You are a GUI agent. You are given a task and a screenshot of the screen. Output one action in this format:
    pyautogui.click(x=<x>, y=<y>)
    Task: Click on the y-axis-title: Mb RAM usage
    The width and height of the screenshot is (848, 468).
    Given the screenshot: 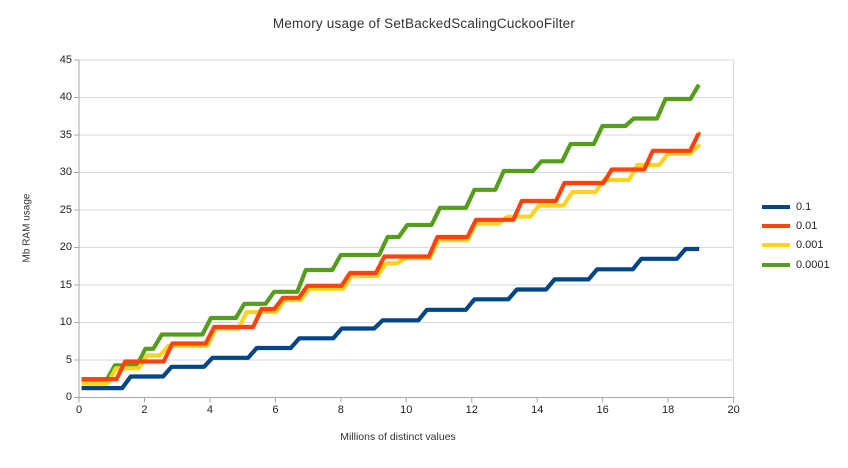 What is the action you would take?
    pyautogui.click(x=27, y=228)
    